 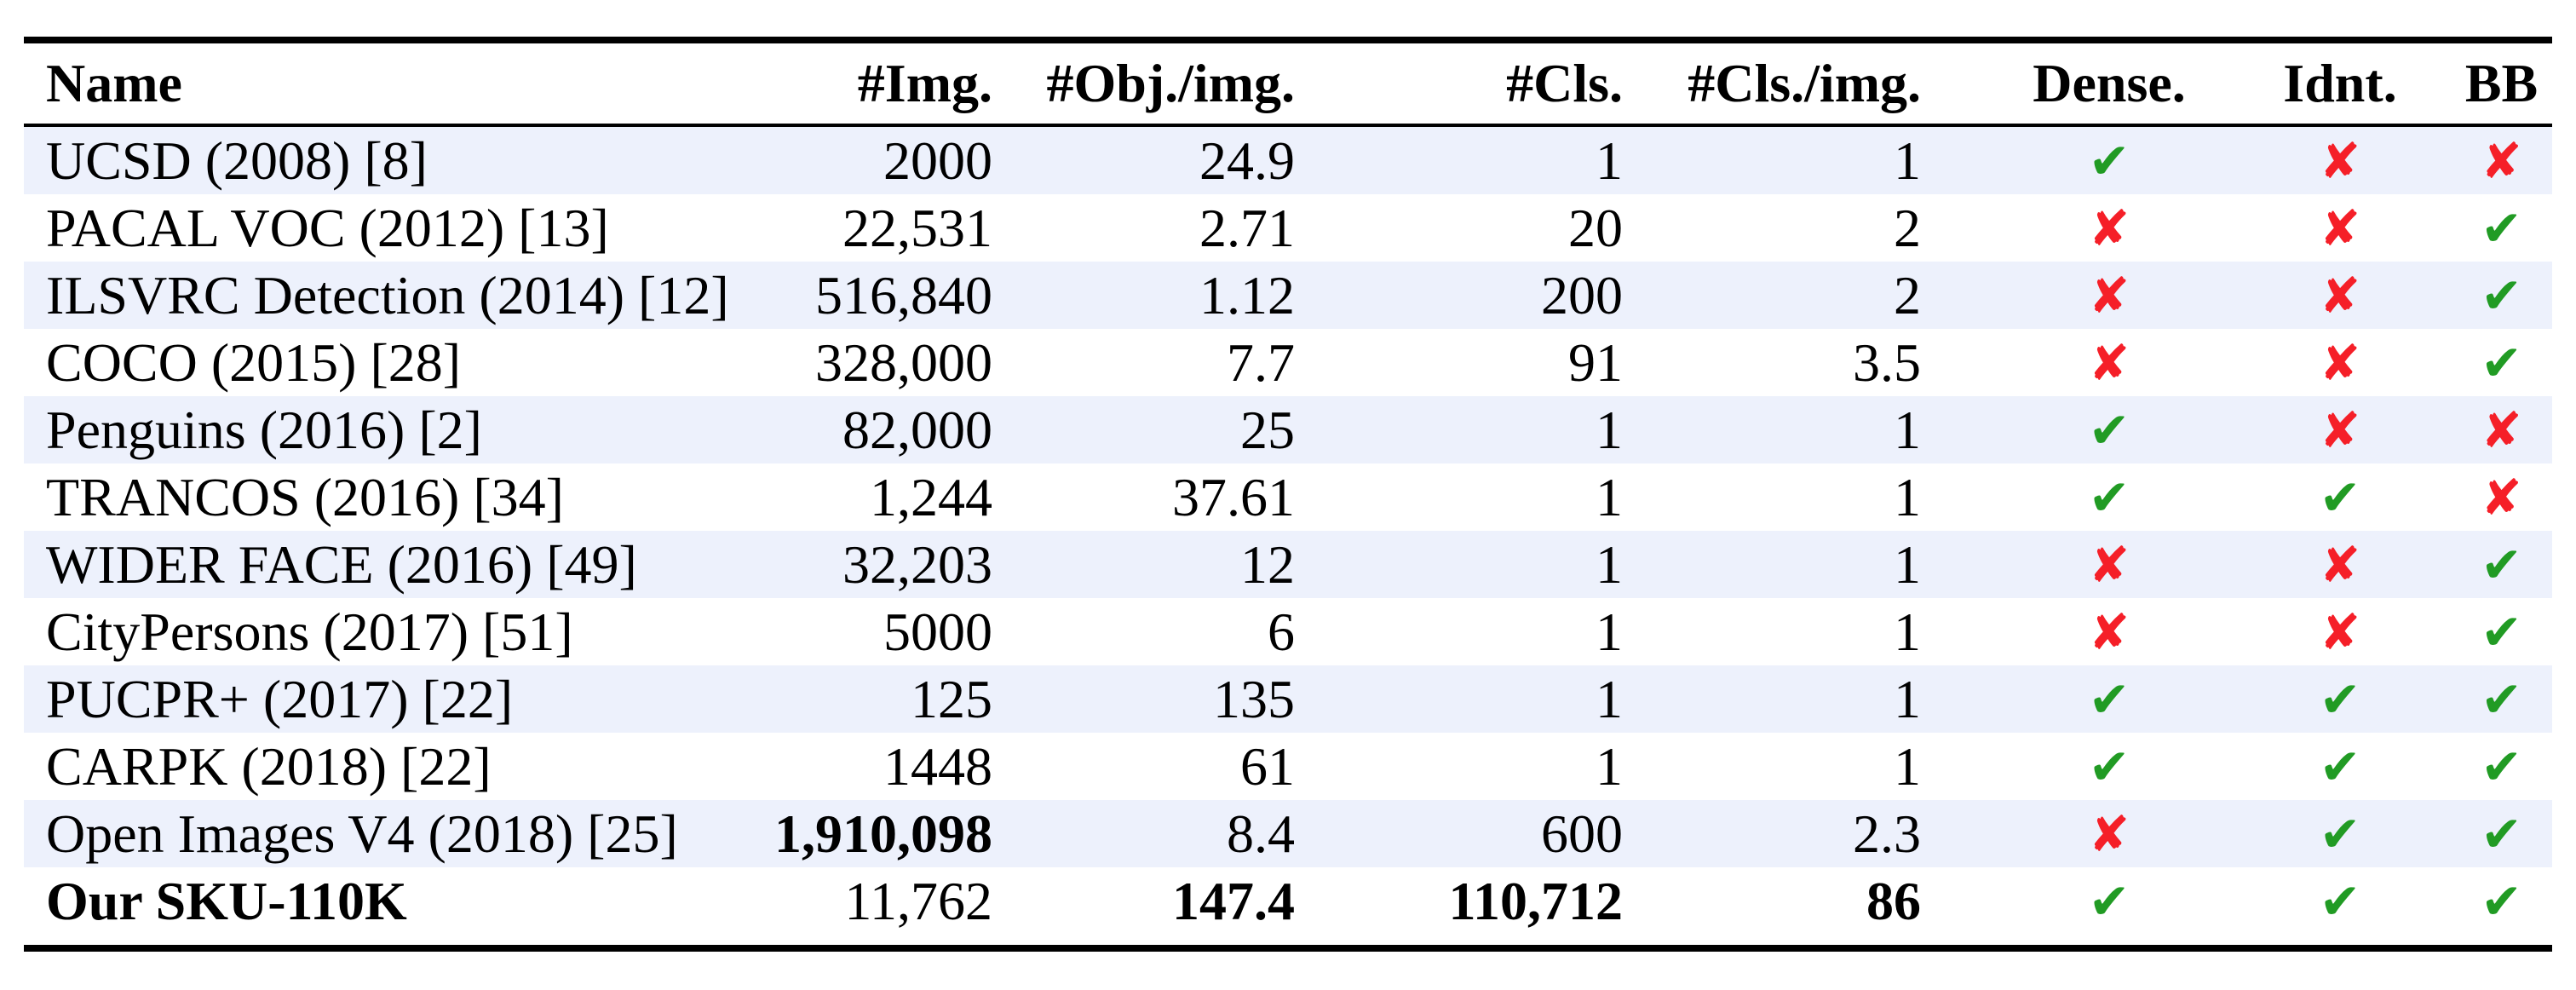 I want to click on obj-per-img-cell: 7.7, so click(x=1261, y=362).